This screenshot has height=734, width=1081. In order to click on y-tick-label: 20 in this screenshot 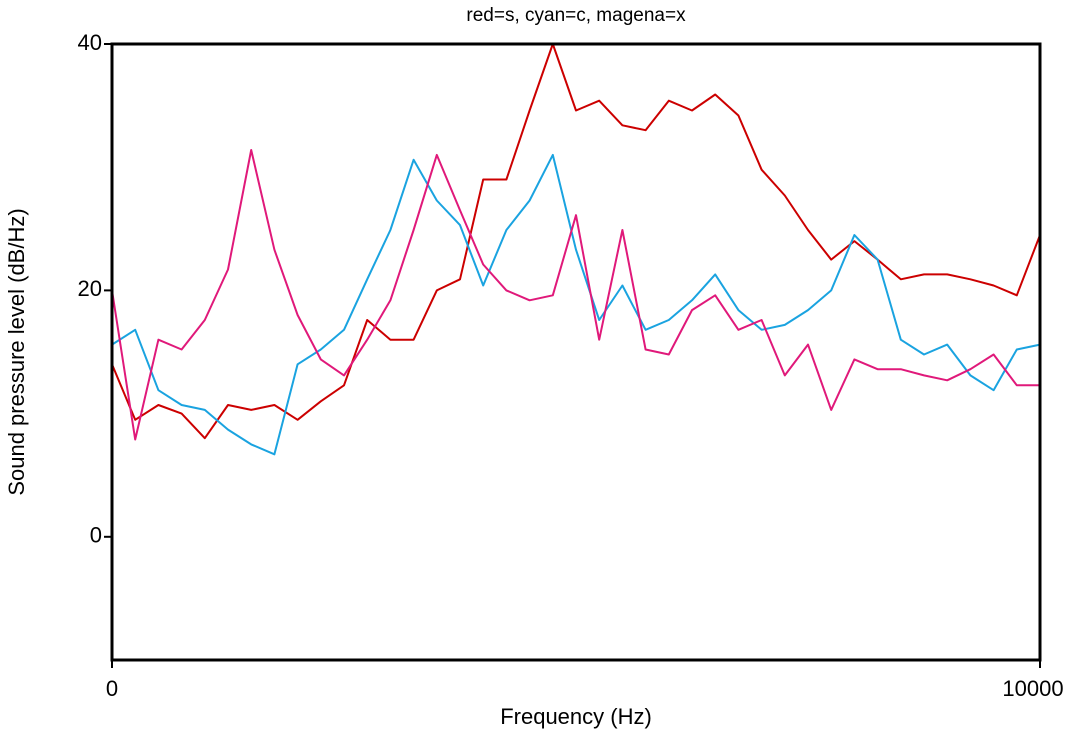, I will do `click(90, 288)`.